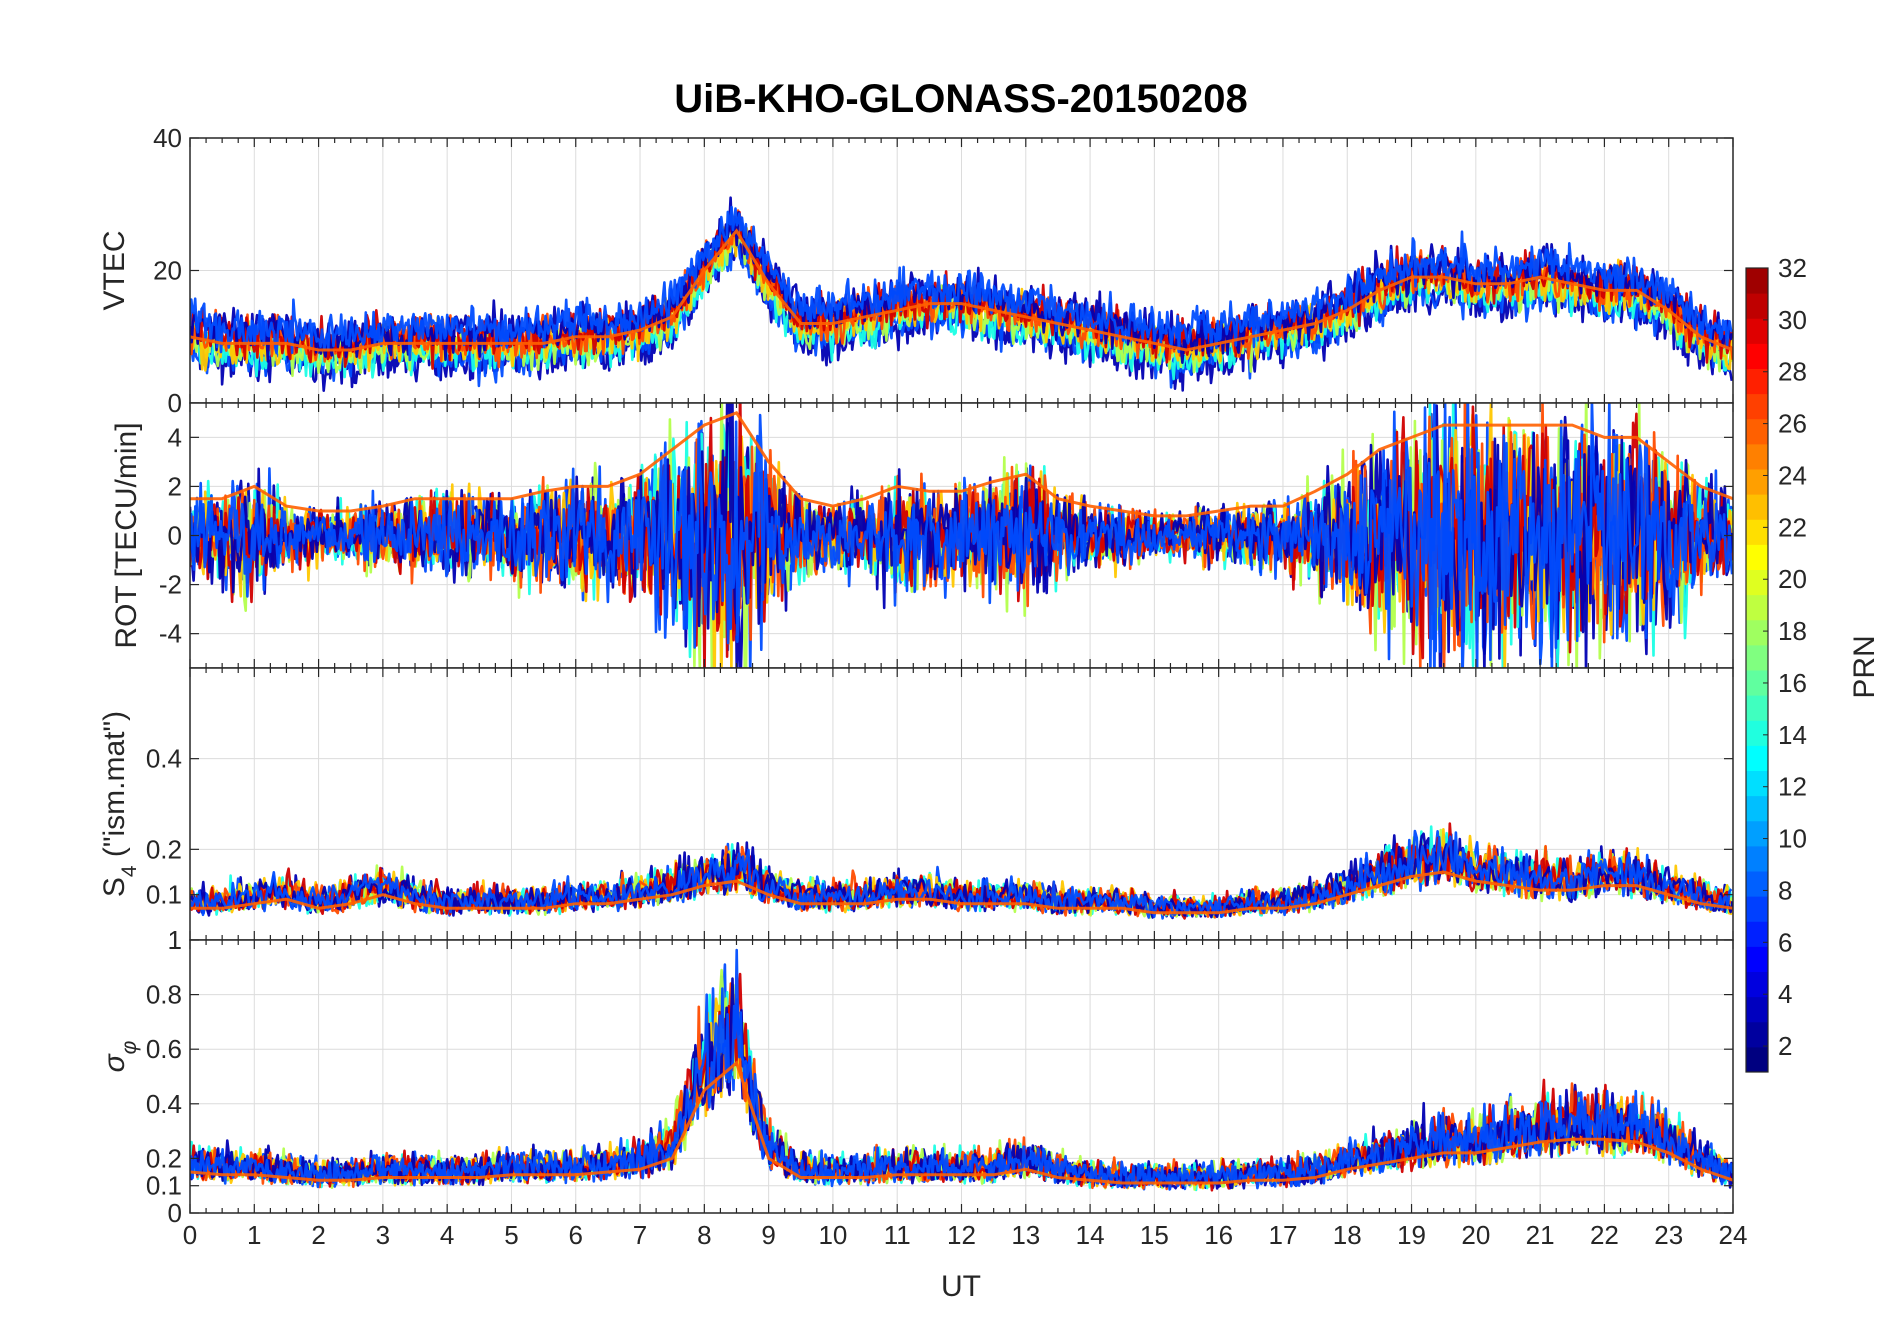  Describe the element at coordinates (167, 138) in the screenshot. I see `y-tick-label: 40` at that location.